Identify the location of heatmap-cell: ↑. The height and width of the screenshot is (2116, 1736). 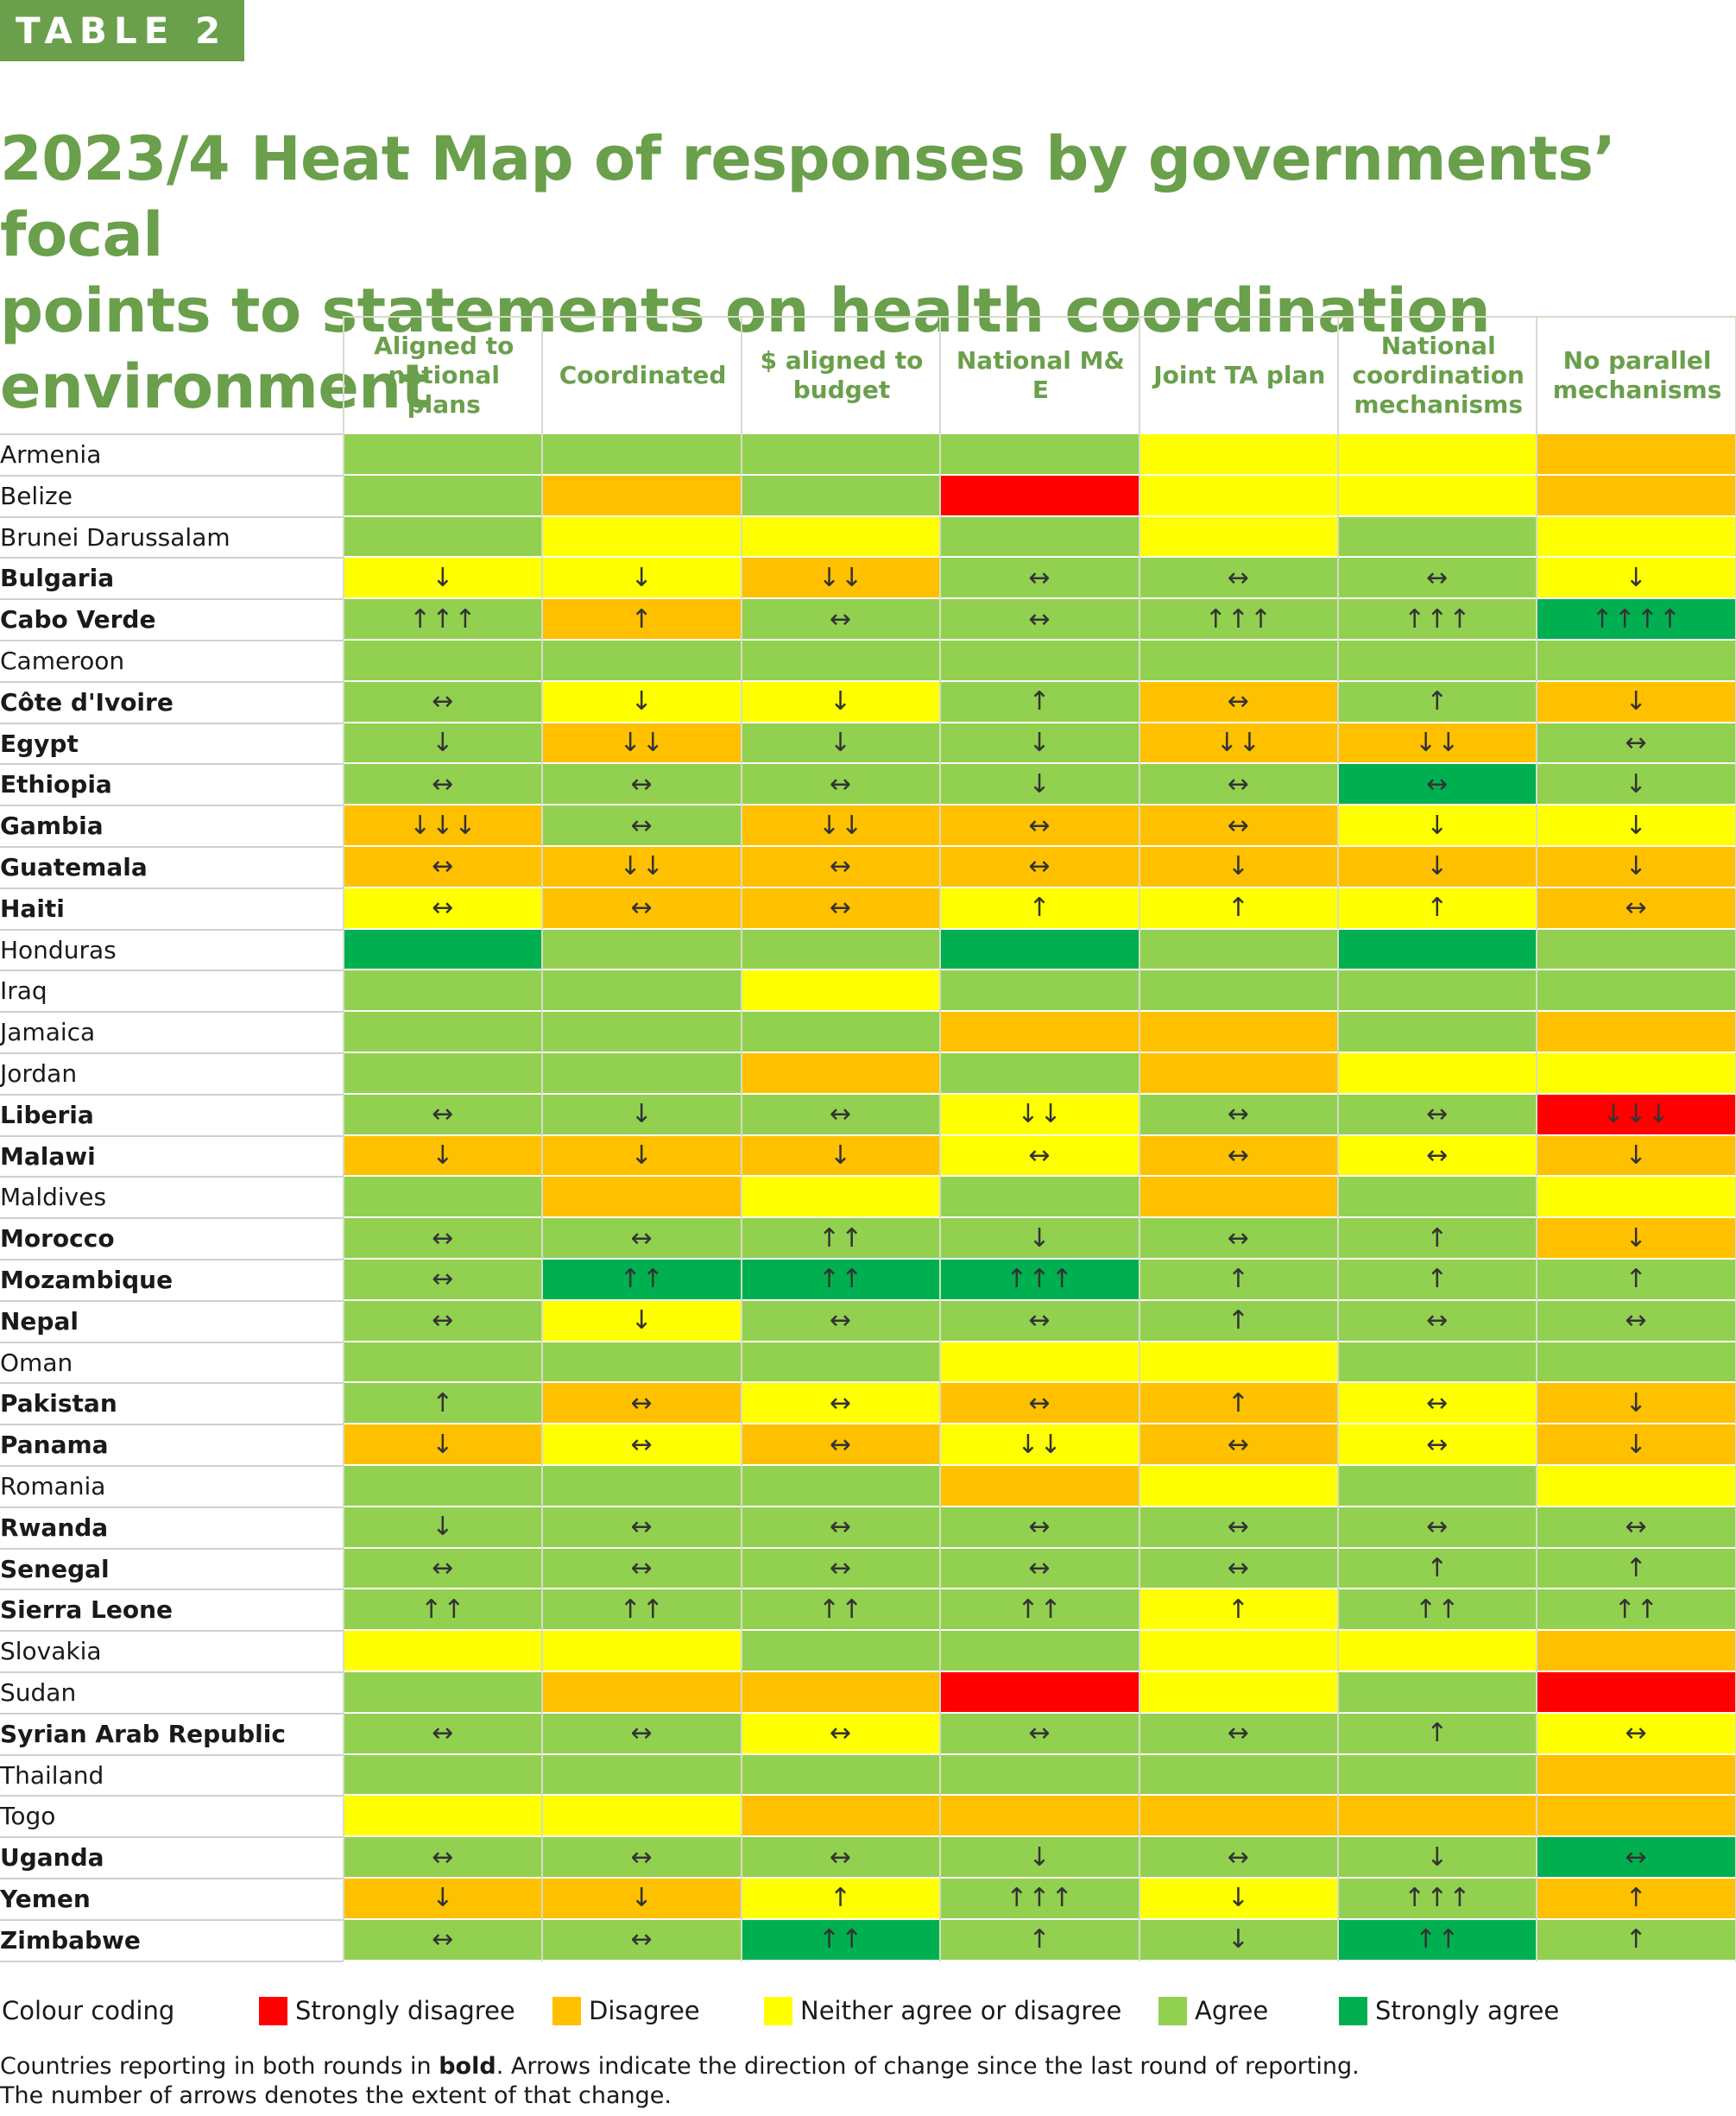
(1438, 701).